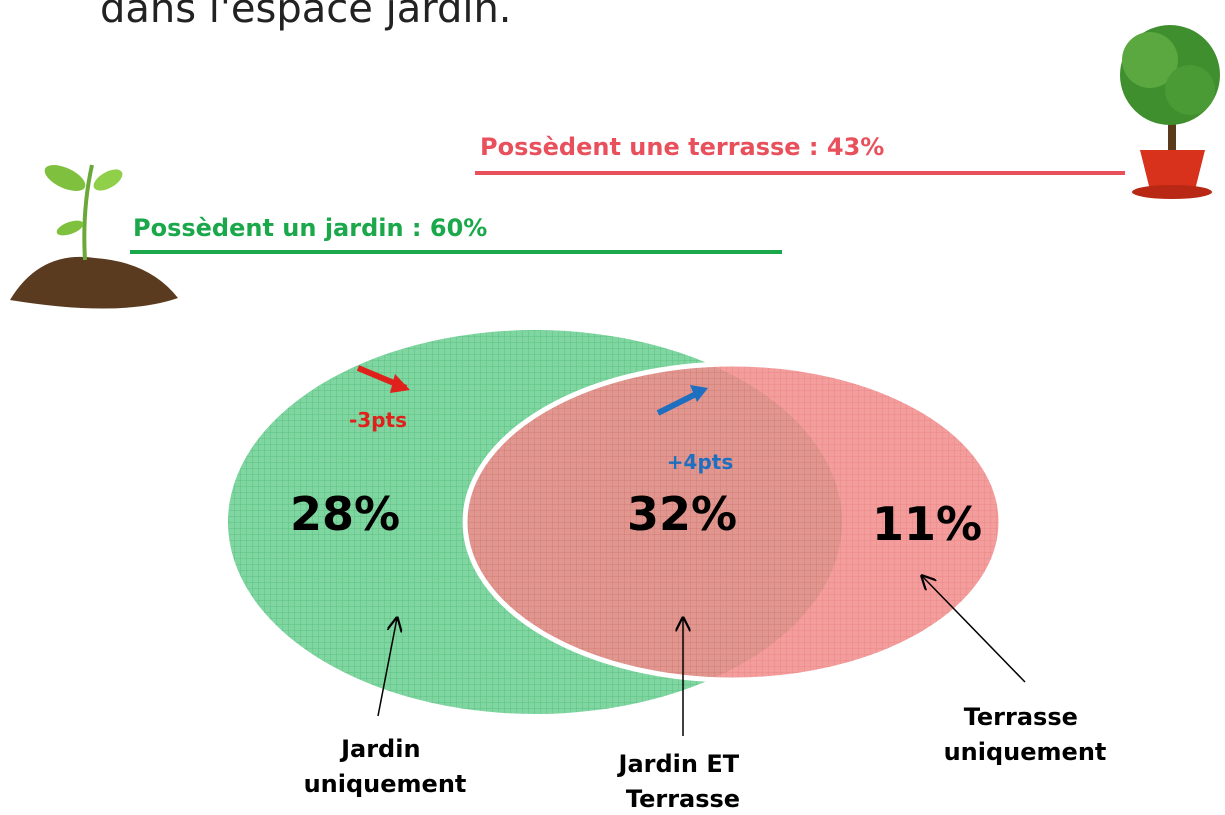 The height and width of the screenshot is (815, 1225). I want to click on jardin-change: -3pts, so click(378, 420).